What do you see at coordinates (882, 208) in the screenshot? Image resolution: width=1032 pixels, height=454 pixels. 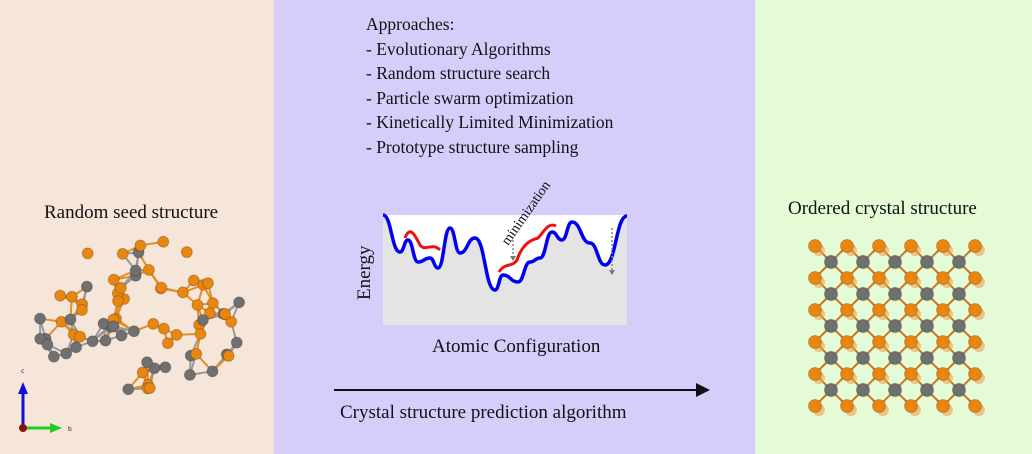 I see `ordered-crystal-title: Ordered crystal structure` at bounding box center [882, 208].